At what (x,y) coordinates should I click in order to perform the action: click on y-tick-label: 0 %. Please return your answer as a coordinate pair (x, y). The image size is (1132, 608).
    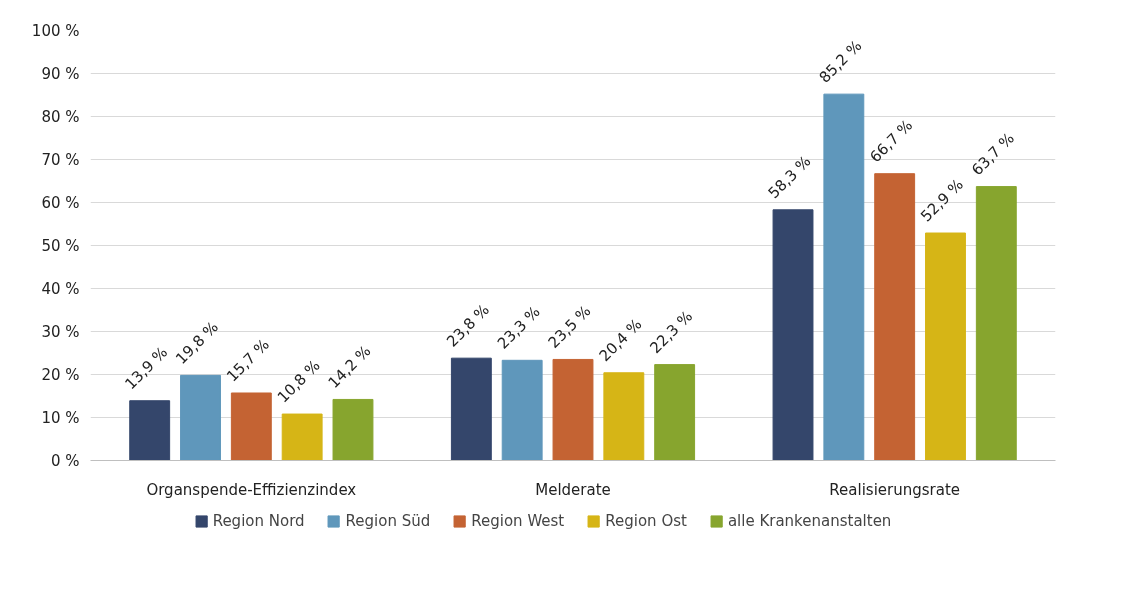
    Looking at the image, I should click on (65, 460).